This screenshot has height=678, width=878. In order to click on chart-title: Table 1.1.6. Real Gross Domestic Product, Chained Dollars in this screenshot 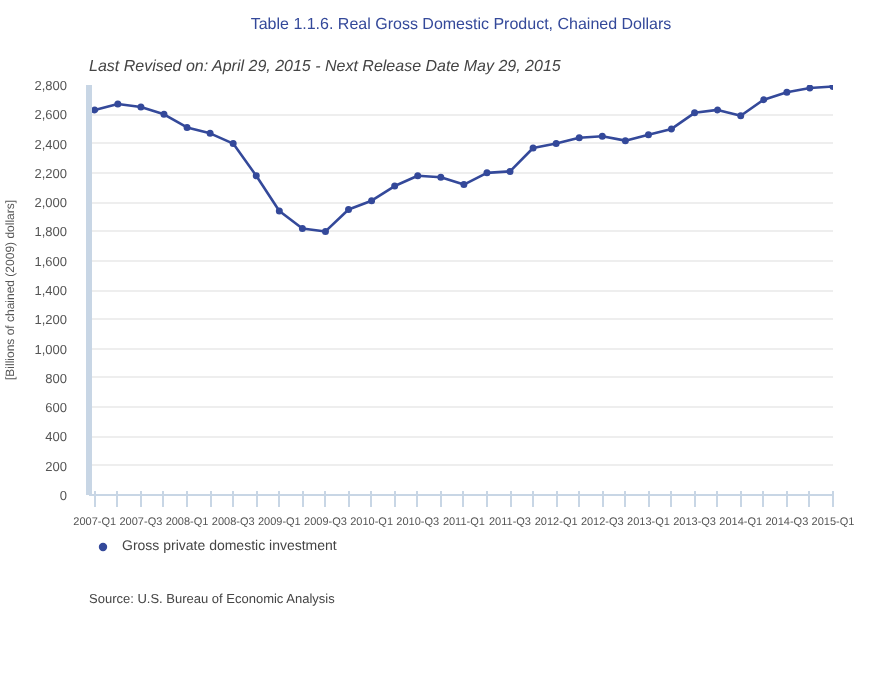, I will do `click(461, 24)`.